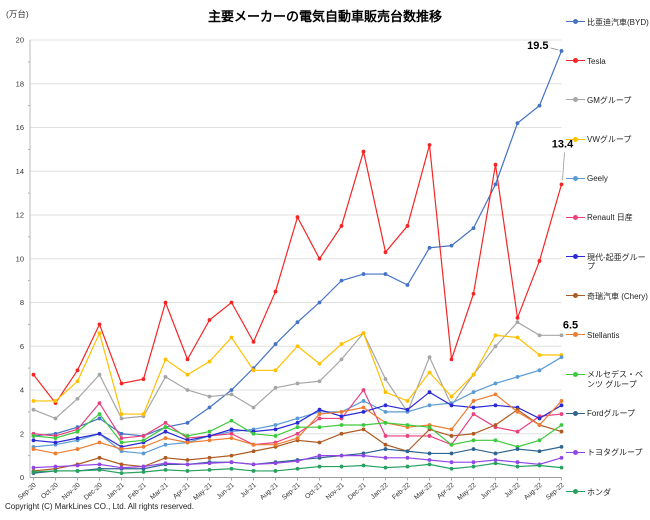  What do you see at coordinates (357, 492) in the screenshot?
I see `x-tick-label: Dec-21` at bounding box center [357, 492].